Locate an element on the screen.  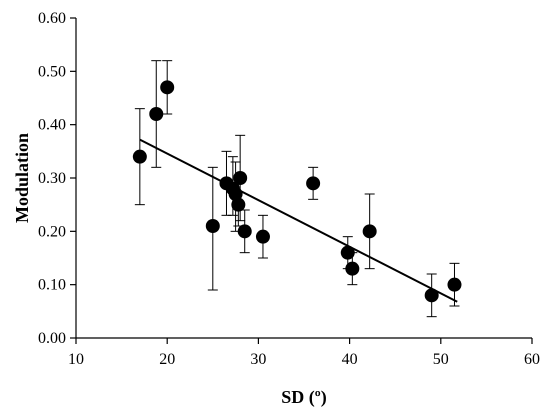
y-tick-label: 0.10 is located at coordinates (52, 285).